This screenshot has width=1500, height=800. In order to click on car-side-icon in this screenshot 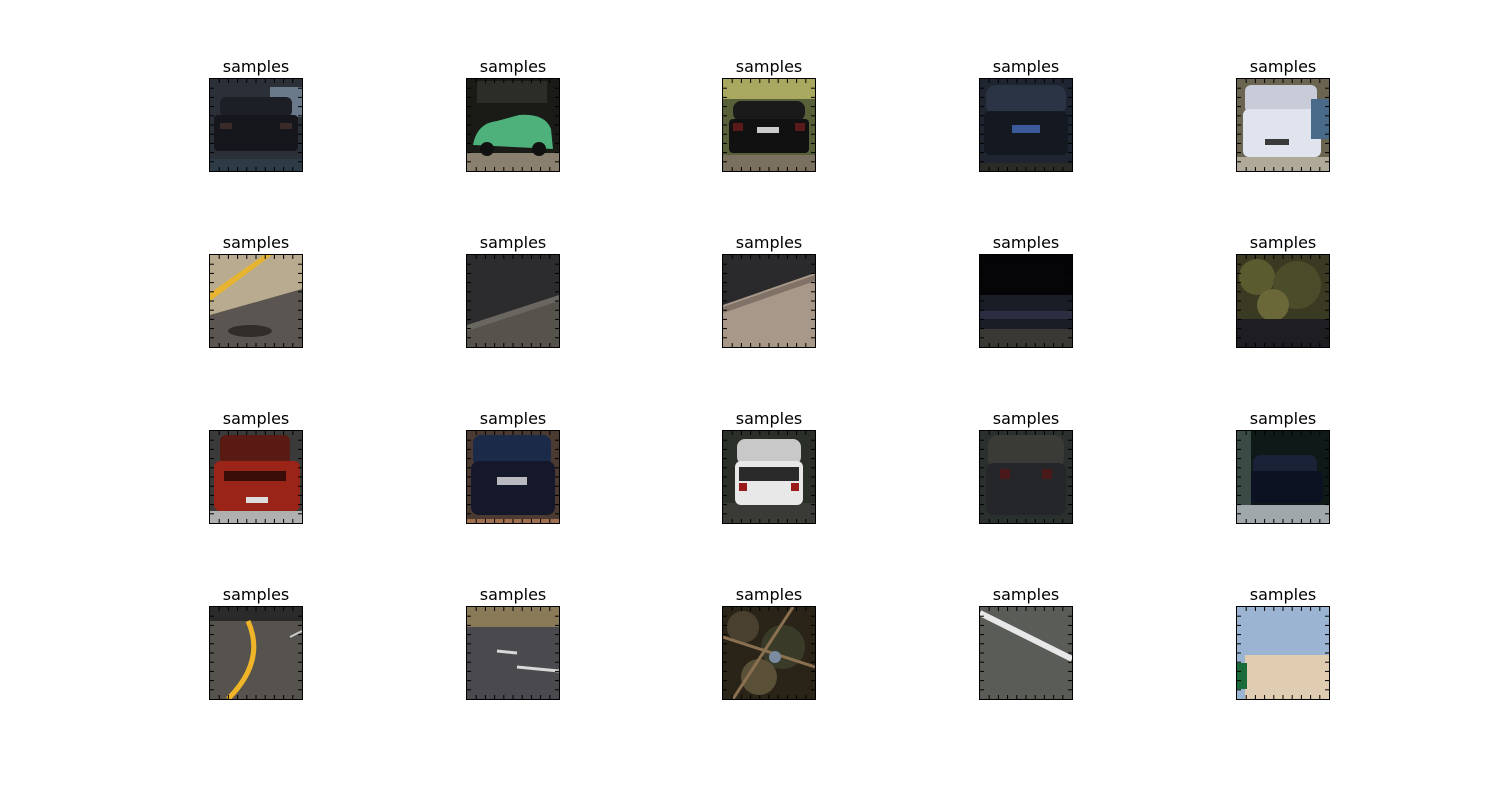, I will do `click(513, 125)`.